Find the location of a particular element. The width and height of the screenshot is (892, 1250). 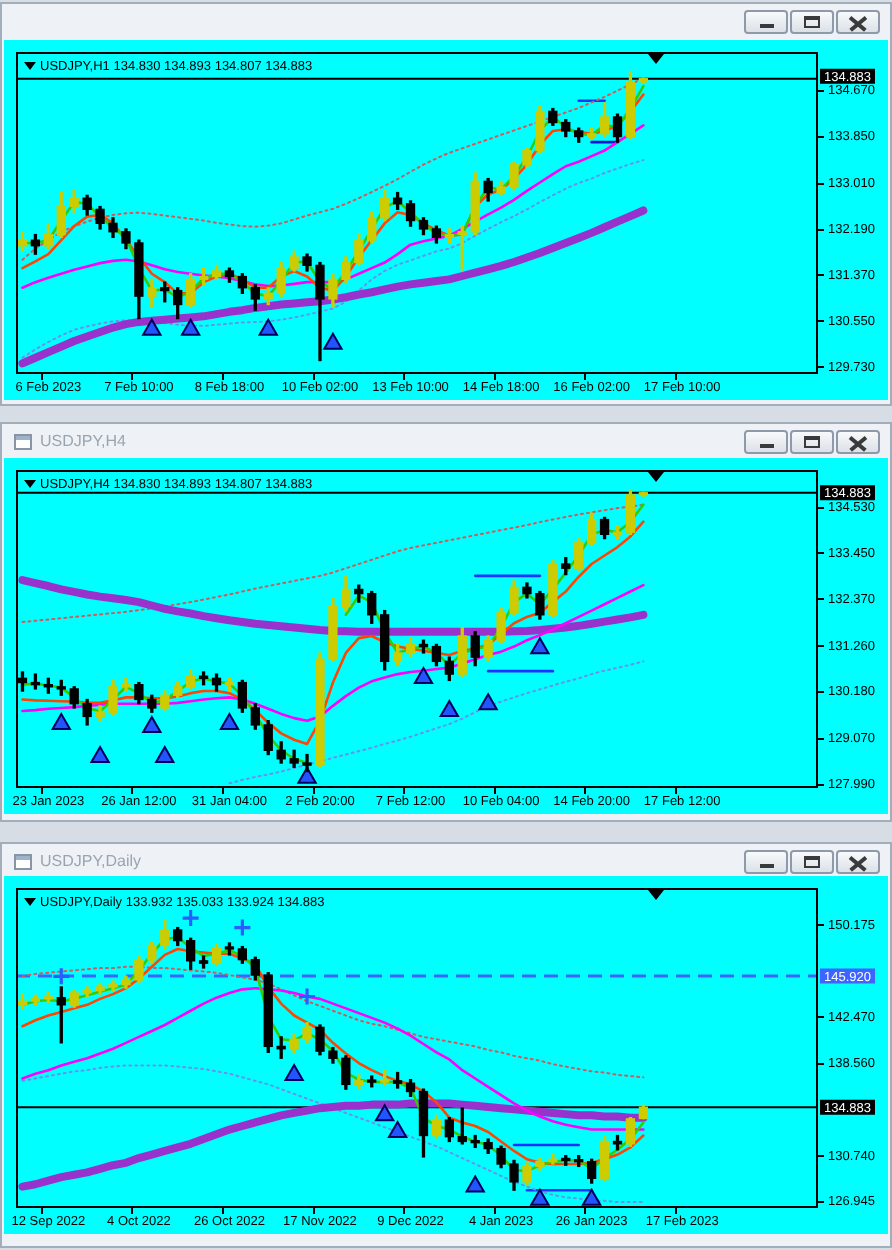

chart-subtitle: USDJPY,Daily is located at coordinates (91, 861).